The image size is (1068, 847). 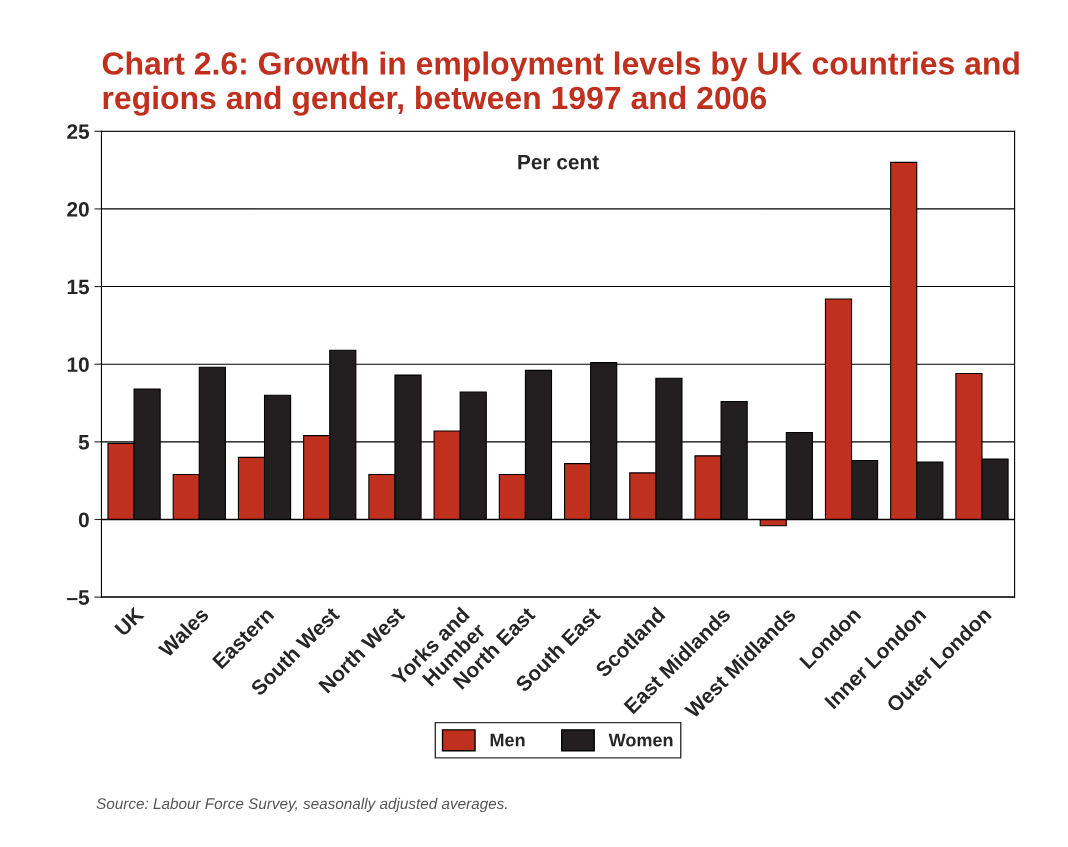 I want to click on y-tick-label: 25, so click(x=78, y=132).